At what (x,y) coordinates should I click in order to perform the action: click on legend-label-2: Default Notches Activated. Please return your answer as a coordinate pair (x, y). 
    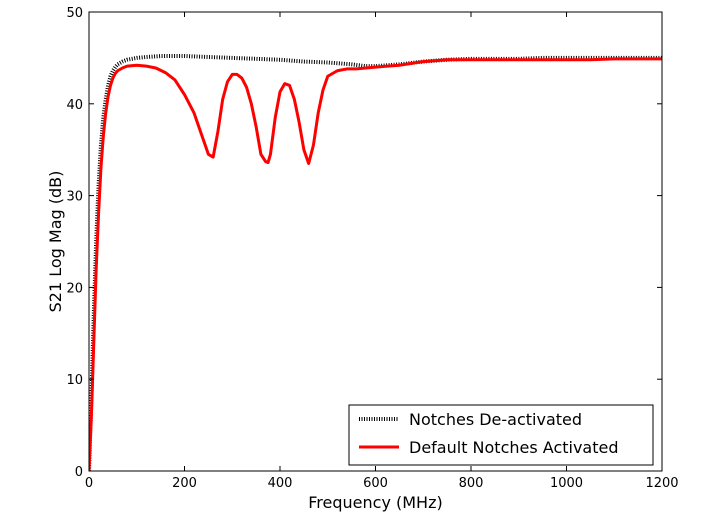
    Looking at the image, I should click on (514, 447).